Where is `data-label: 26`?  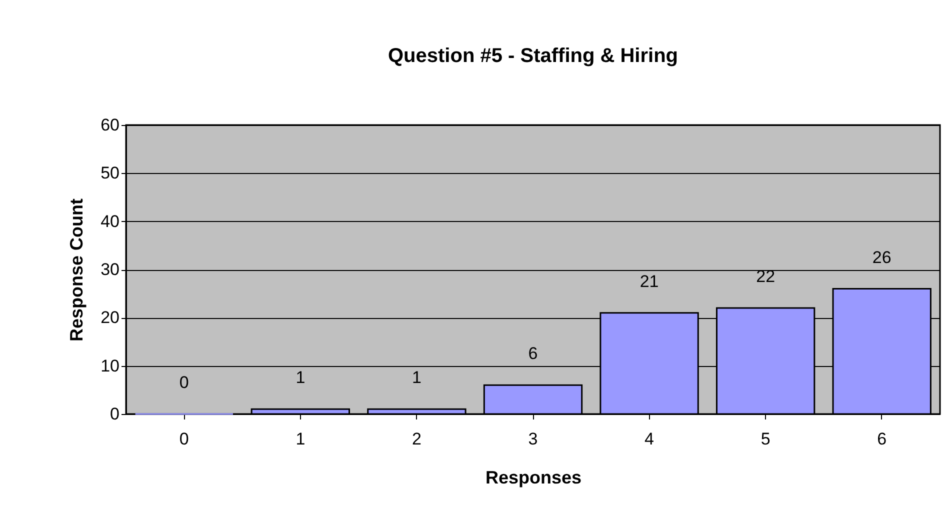
data-label: 26 is located at coordinates (882, 257).